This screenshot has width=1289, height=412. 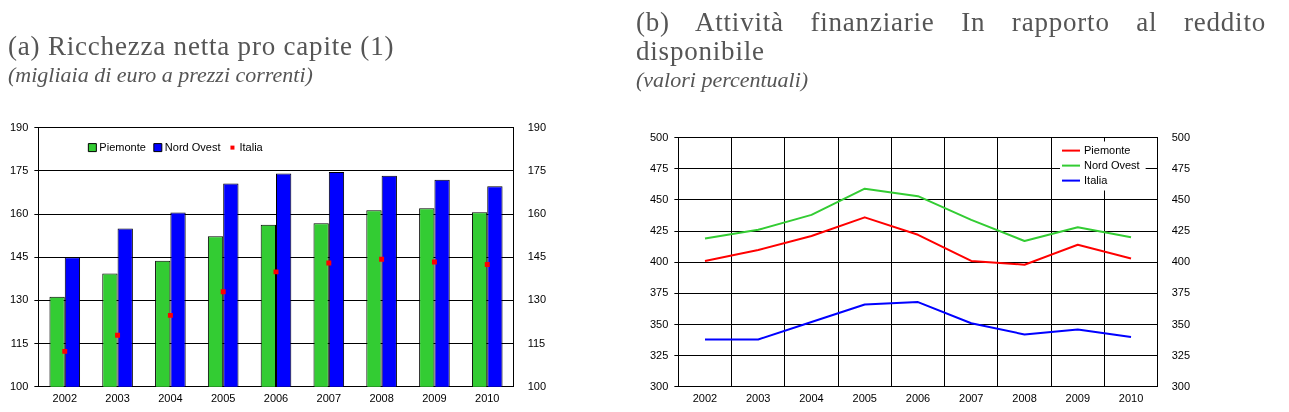 I want to click on y-tick-label: 190, so click(x=19, y=126).